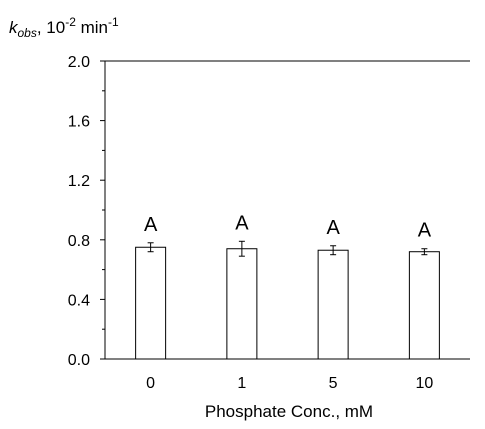 This screenshot has width=485, height=429. What do you see at coordinates (51, 27) in the screenshot?
I see `y-axis-title-sep: , 10` at bounding box center [51, 27].